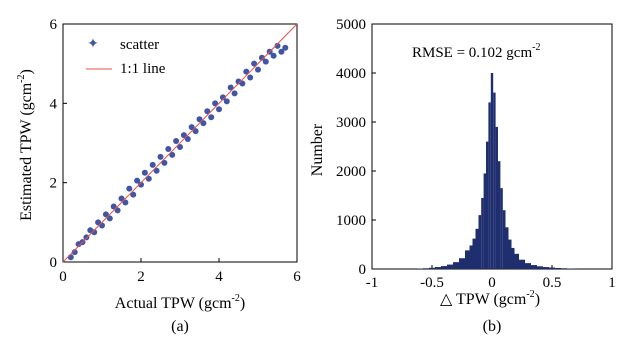  Describe the element at coordinates (25, 145) in the screenshot. I see `panel-a-y-axis-title: Estimated TPW (gcm-2)` at that location.